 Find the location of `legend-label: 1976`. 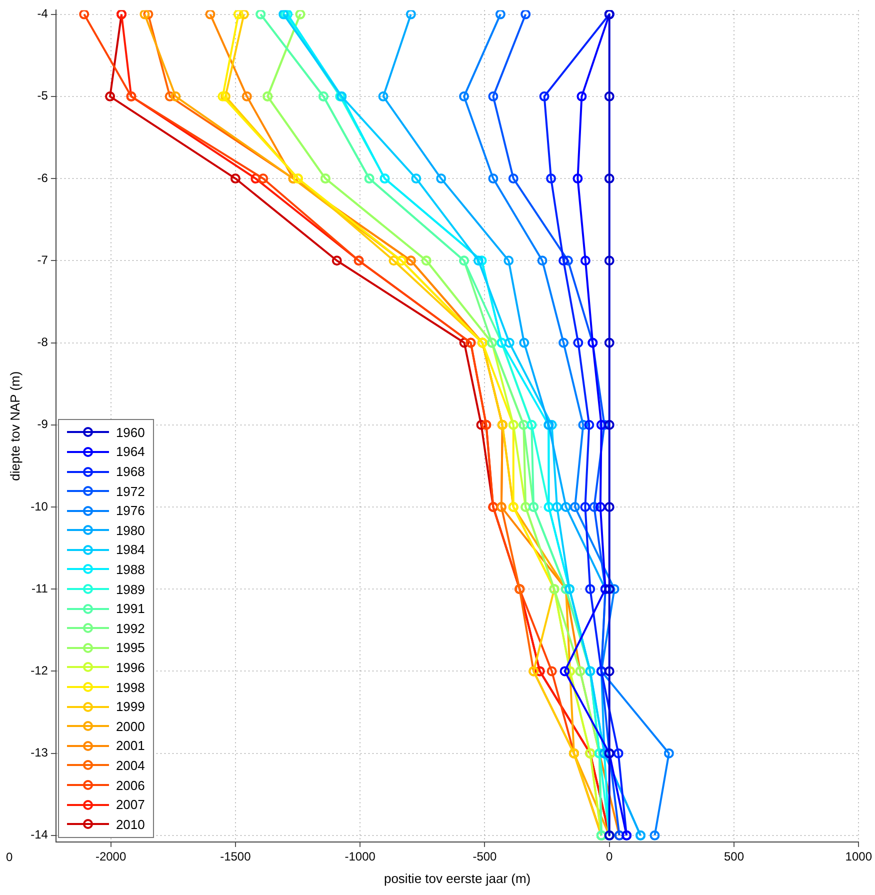

legend-label: 1976 is located at coordinates (130, 510).